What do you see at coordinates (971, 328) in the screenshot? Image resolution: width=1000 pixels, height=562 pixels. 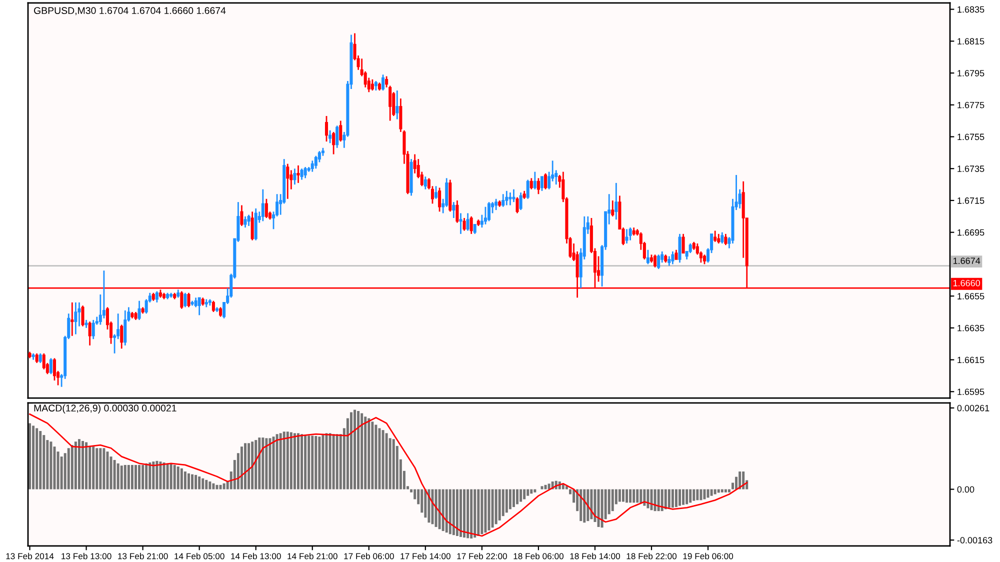 I see `y-tick-label: 1.6635` at bounding box center [971, 328].